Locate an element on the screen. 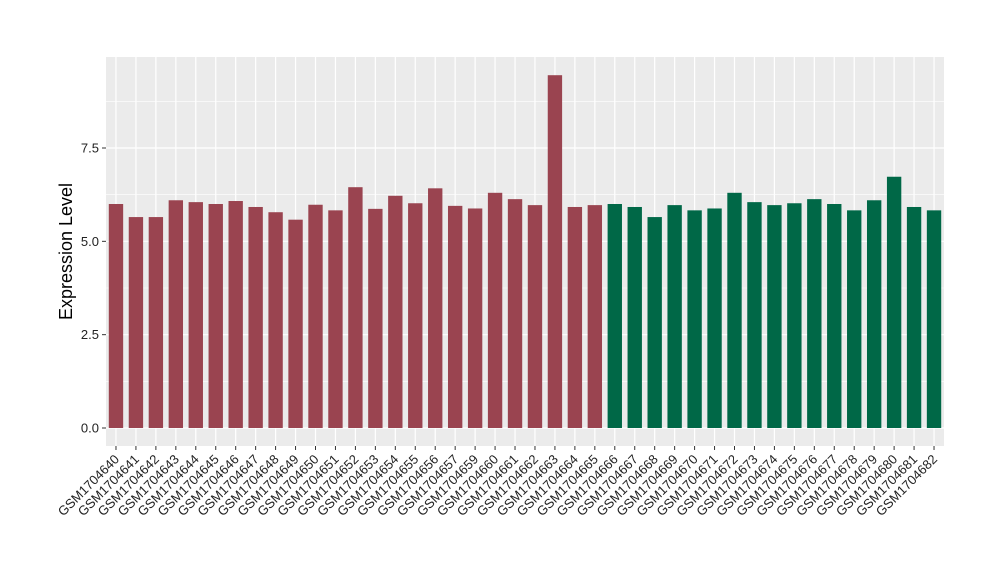  bar-GSM1704644 is located at coordinates (195, 315).